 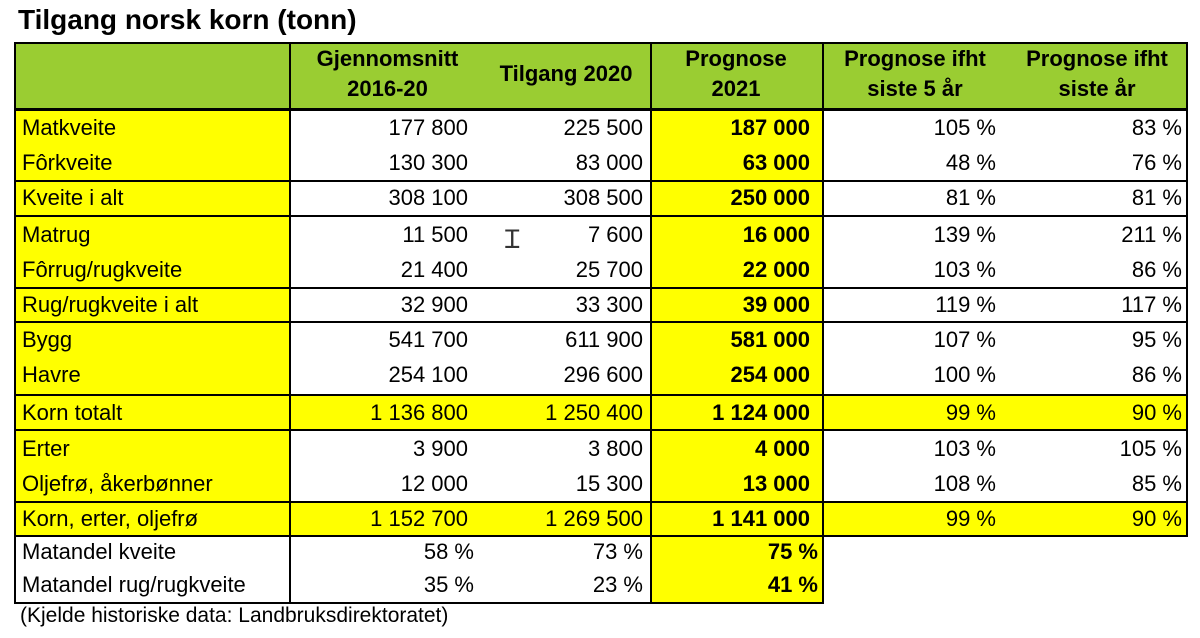 What do you see at coordinates (47, 339) in the screenshot?
I see `row-label: Bygg` at bounding box center [47, 339].